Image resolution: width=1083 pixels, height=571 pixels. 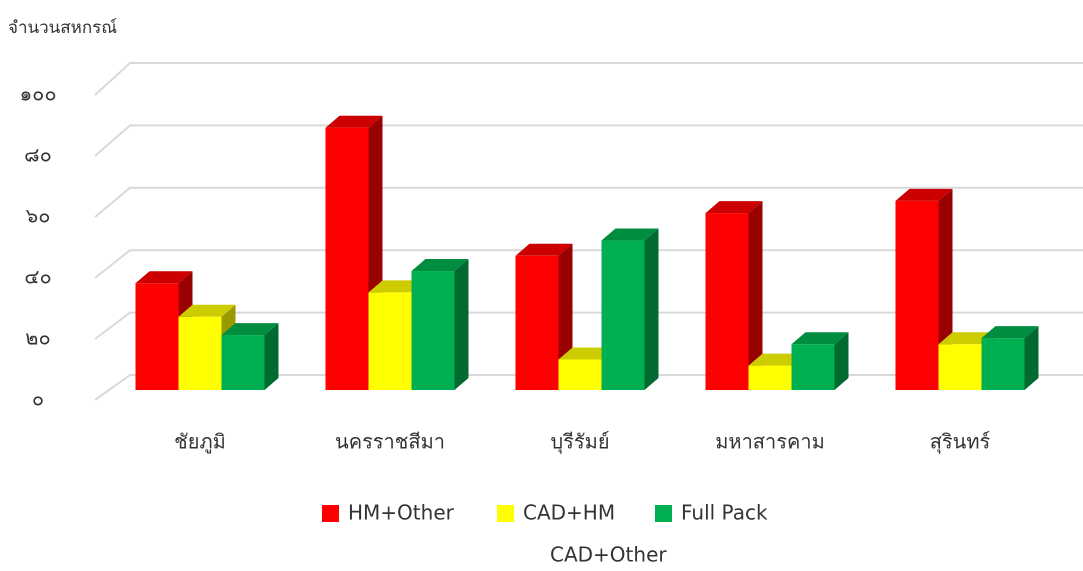 What do you see at coordinates (200, 442) in the screenshot?
I see `x-tick-label: ชัยภูมิ` at bounding box center [200, 442].